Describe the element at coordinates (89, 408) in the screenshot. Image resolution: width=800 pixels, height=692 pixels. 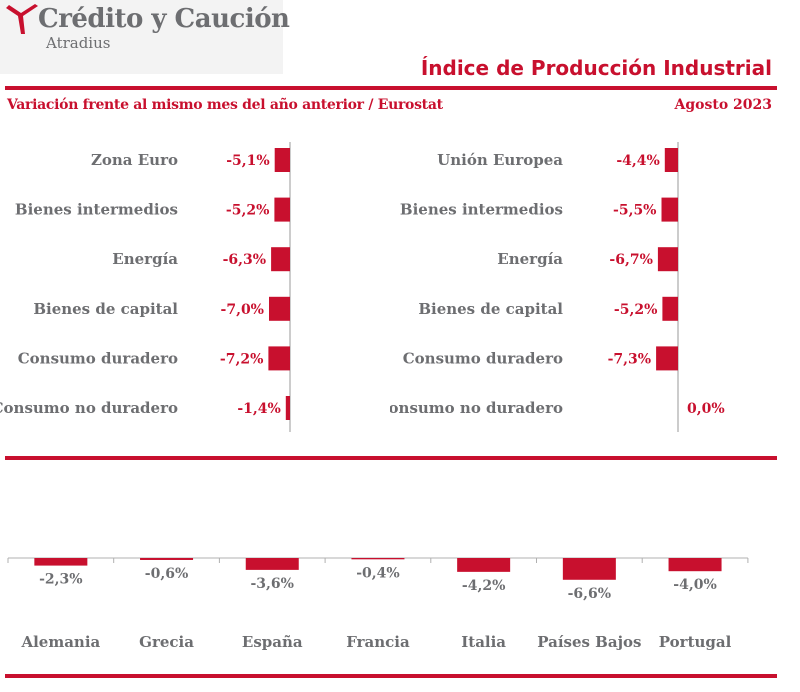
I see `eurozone-category-label: Consumo no duradero` at that location.